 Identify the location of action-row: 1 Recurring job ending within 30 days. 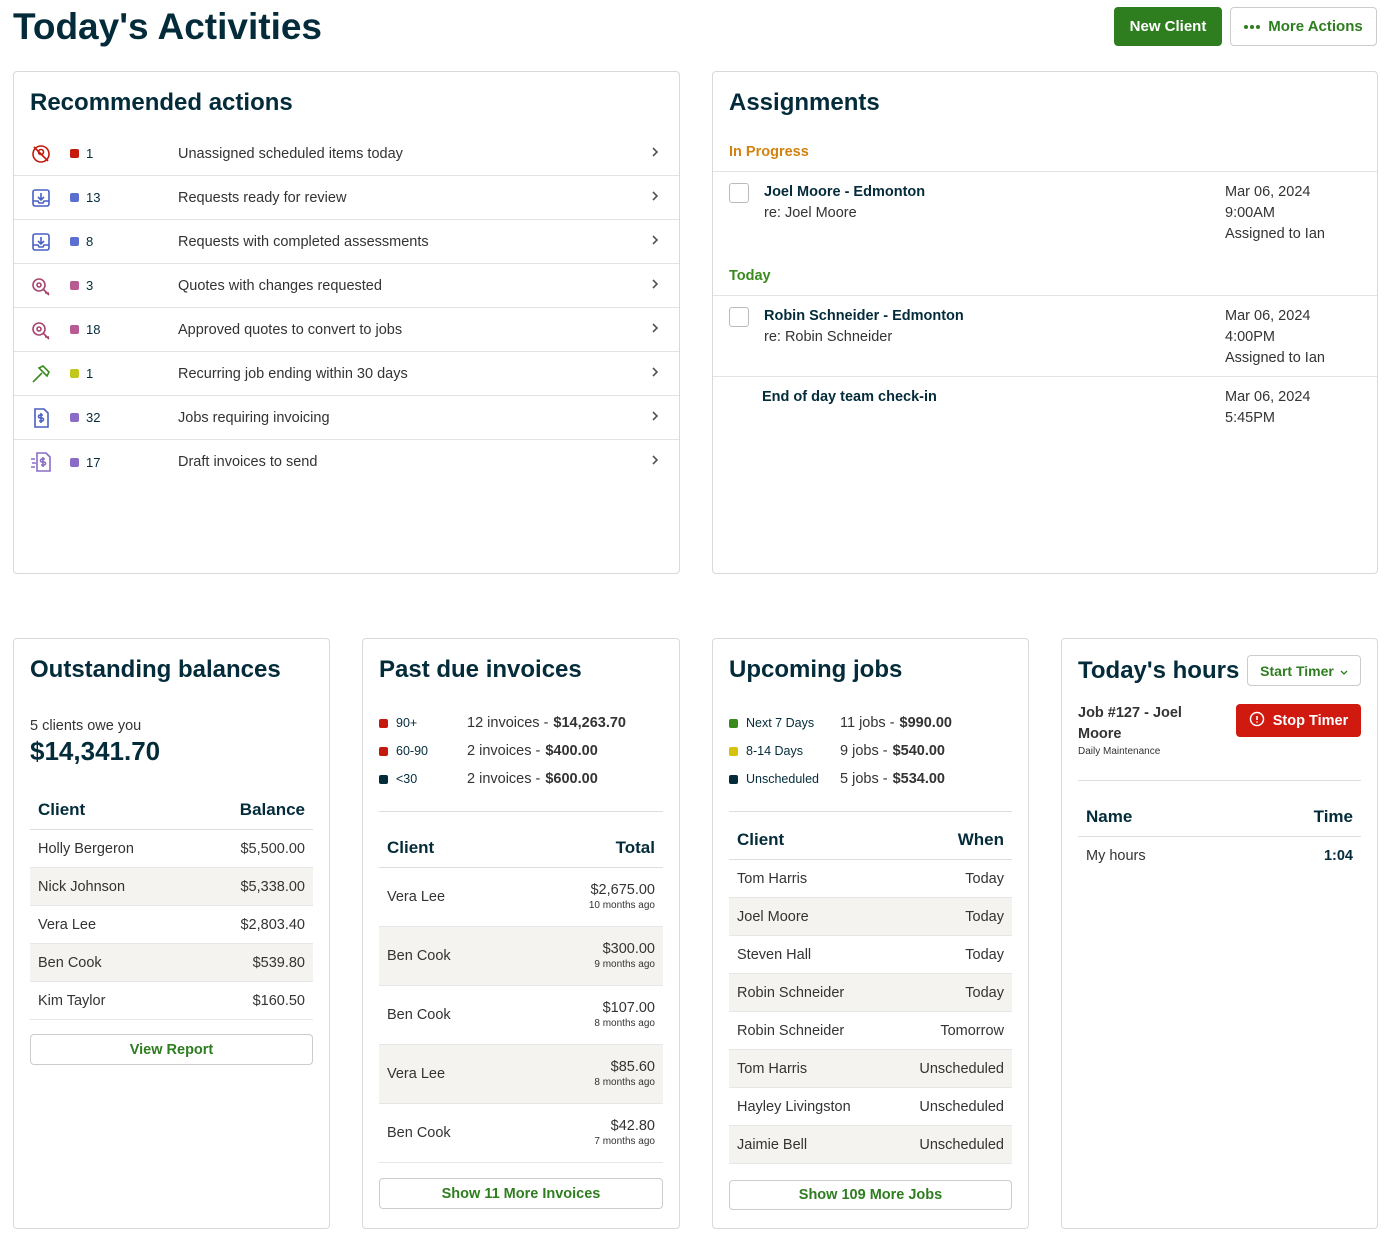
(346, 374).